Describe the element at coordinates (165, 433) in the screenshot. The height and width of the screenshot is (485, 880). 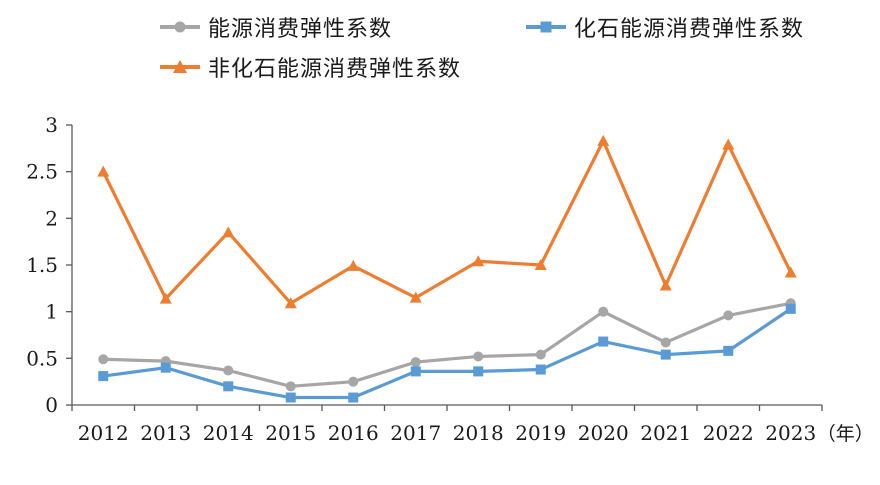
I see `x-tick-label: 2013` at that location.